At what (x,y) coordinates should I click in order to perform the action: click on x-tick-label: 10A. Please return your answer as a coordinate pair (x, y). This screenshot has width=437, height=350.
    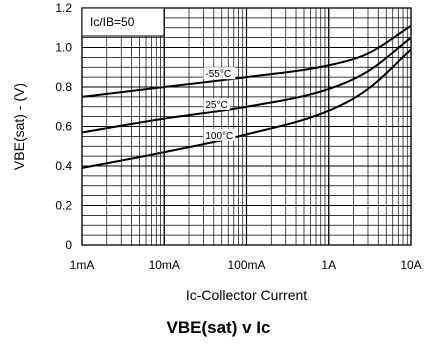
    Looking at the image, I should click on (410, 265).